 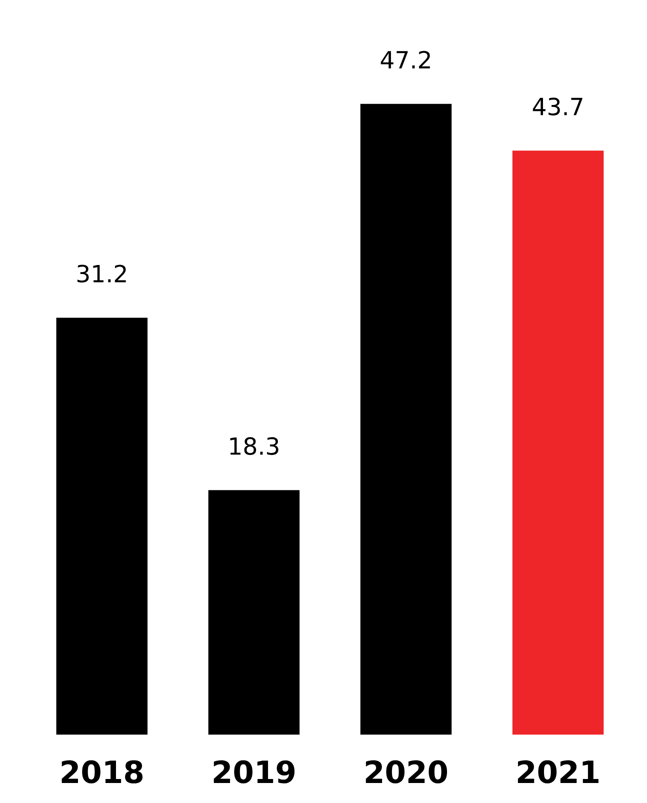 What do you see at coordinates (102, 772) in the screenshot?
I see `x-tick-label: 2018` at bounding box center [102, 772].